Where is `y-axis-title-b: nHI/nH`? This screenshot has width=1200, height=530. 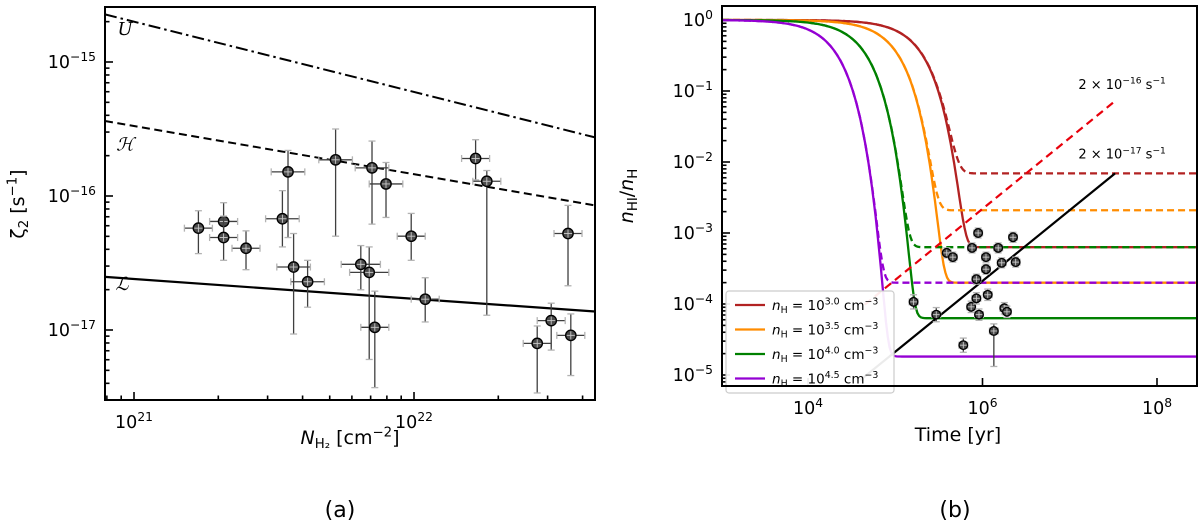 y-axis-title-b: nHI/nH is located at coordinates (628, 196).